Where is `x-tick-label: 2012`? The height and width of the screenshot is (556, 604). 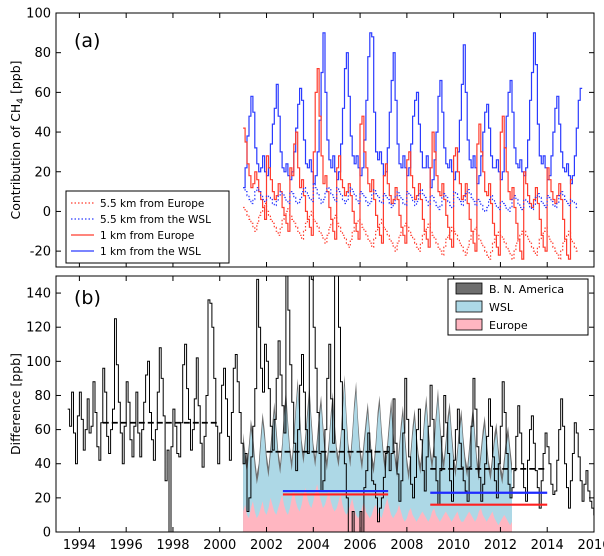 x-tick-label: 2012 is located at coordinates (500, 545).